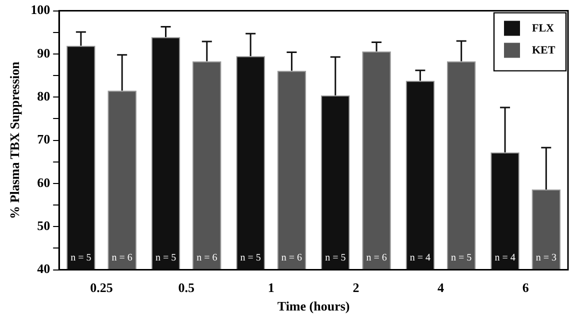 Image resolution: width=580 pixels, height=321 pixels. What do you see at coordinates (271, 287) in the screenshot?
I see `x-tick-label: 1` at bounding box center [271, 287].